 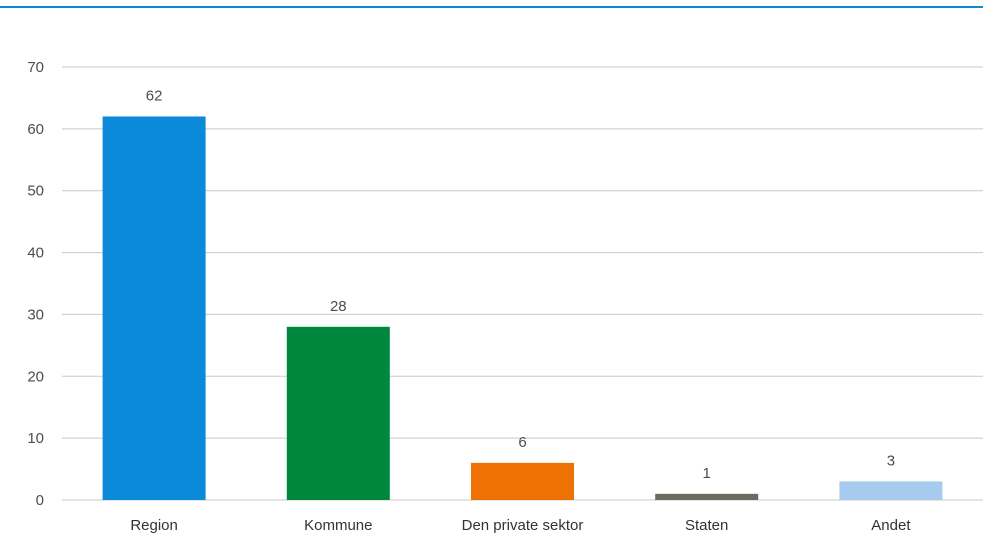 I want to click on y-tick-label: 40, so click(x=35, y=253).